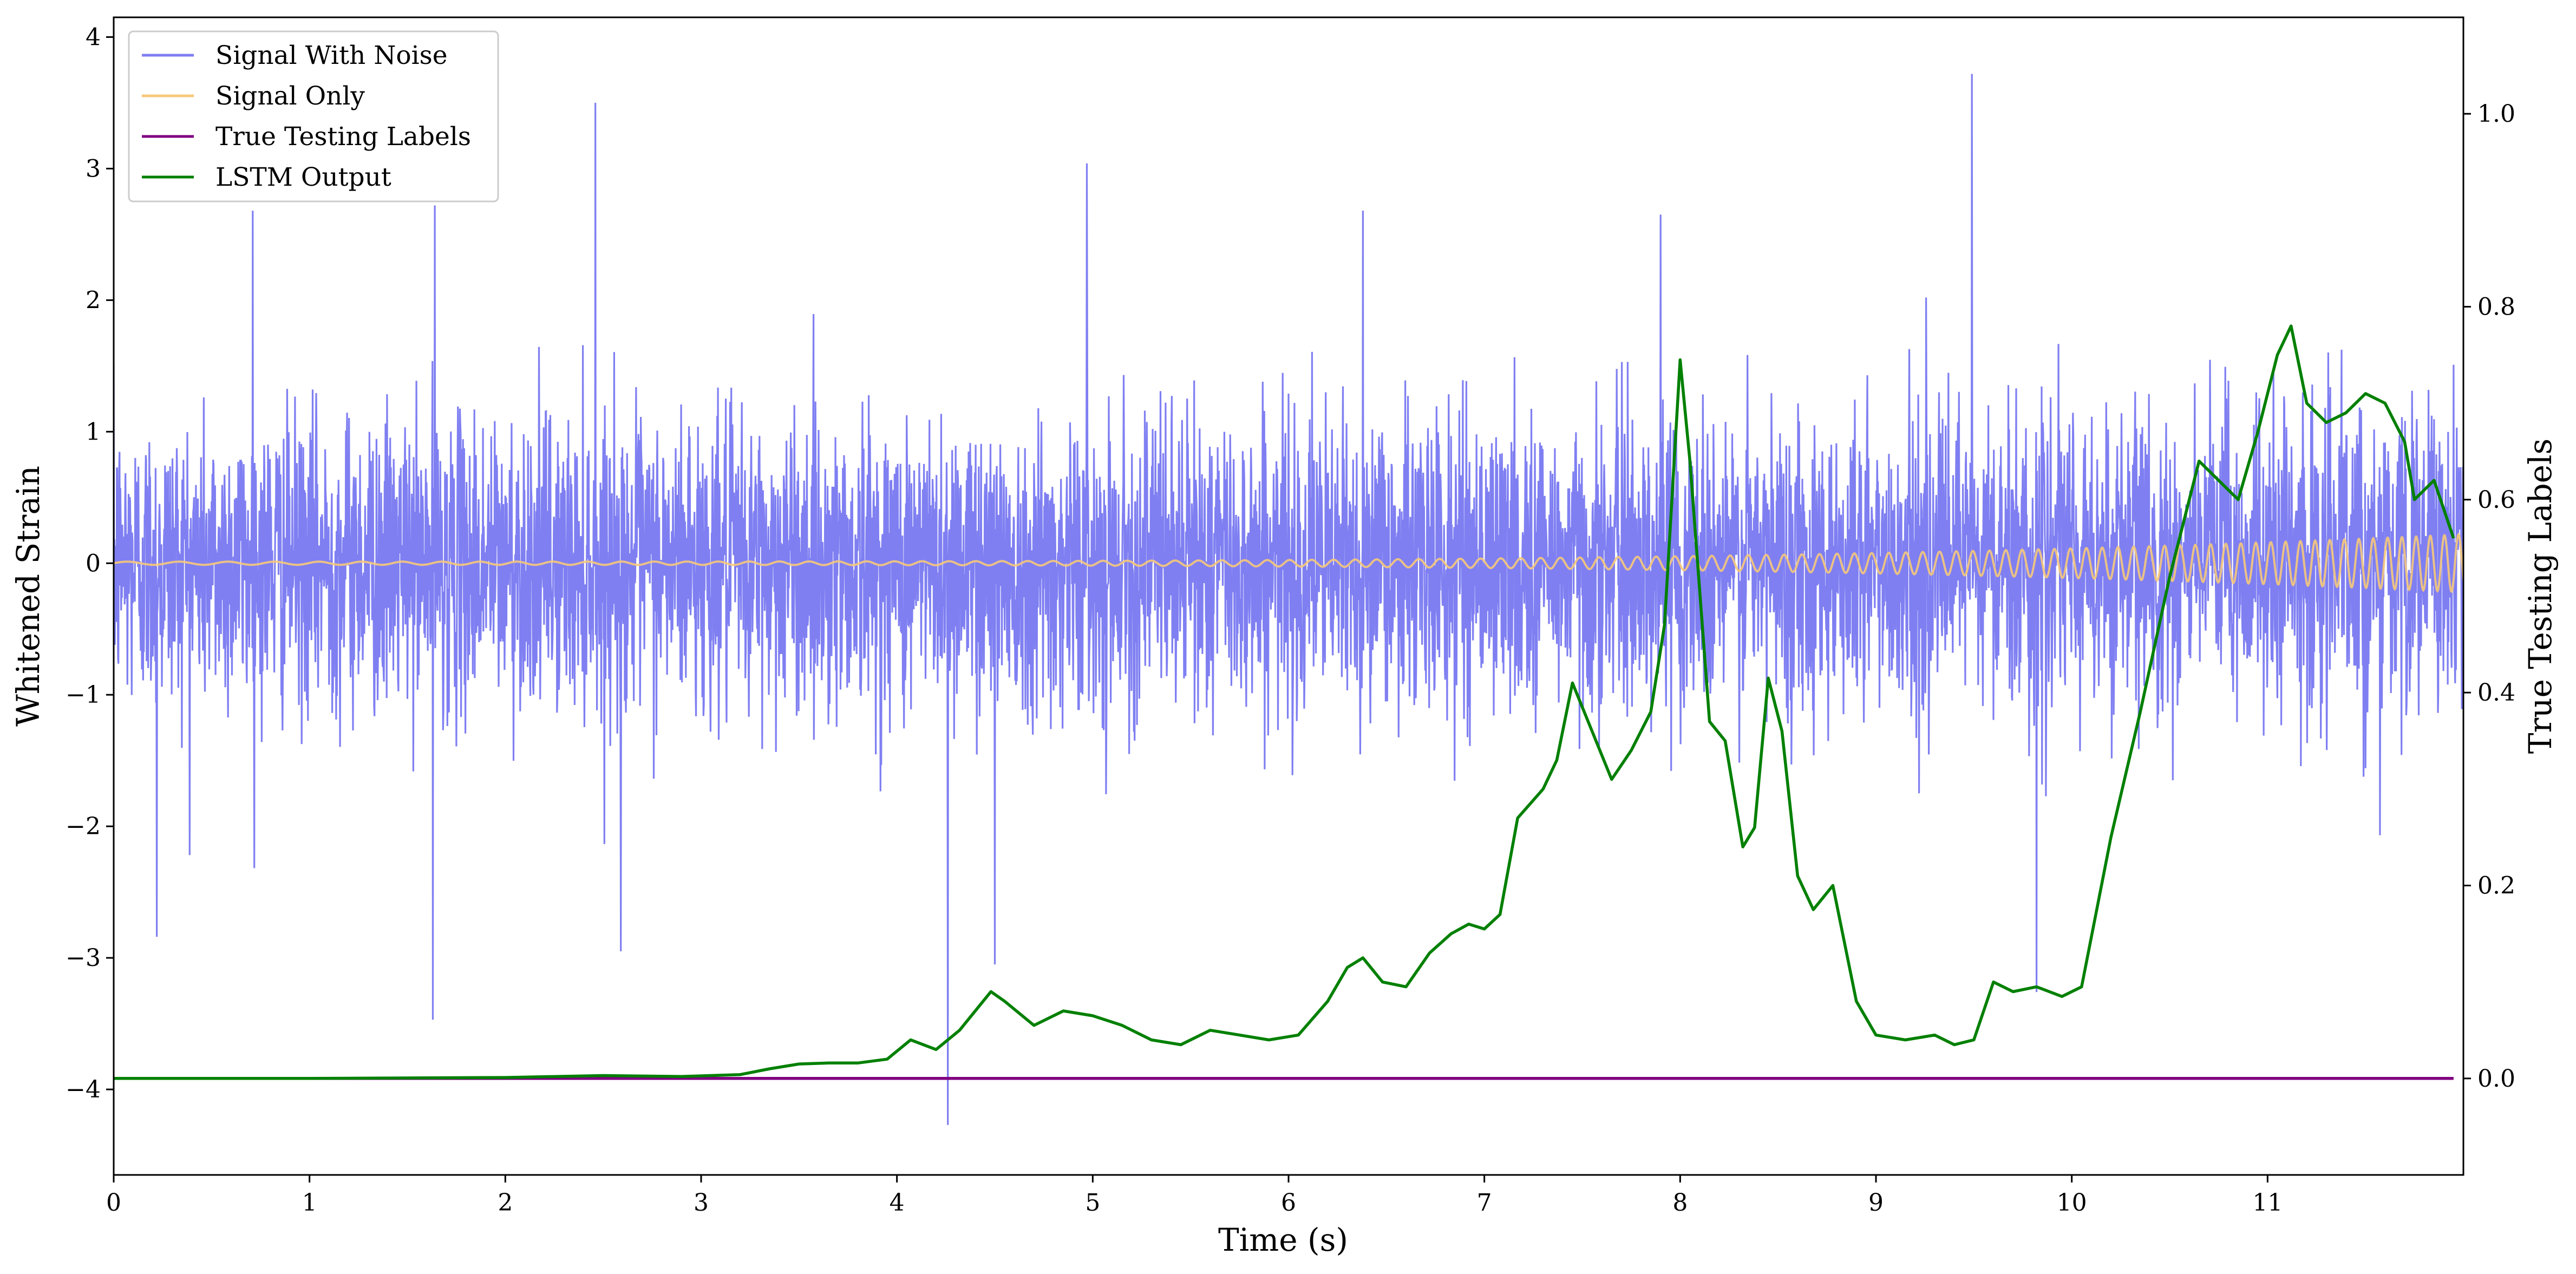 This screenshot has height=1274, width=2576. What do you see at coordinates (1484, 1203) in the screenshot?
I see `x-tick-label: 7` at bounding box center [1484, 1203].